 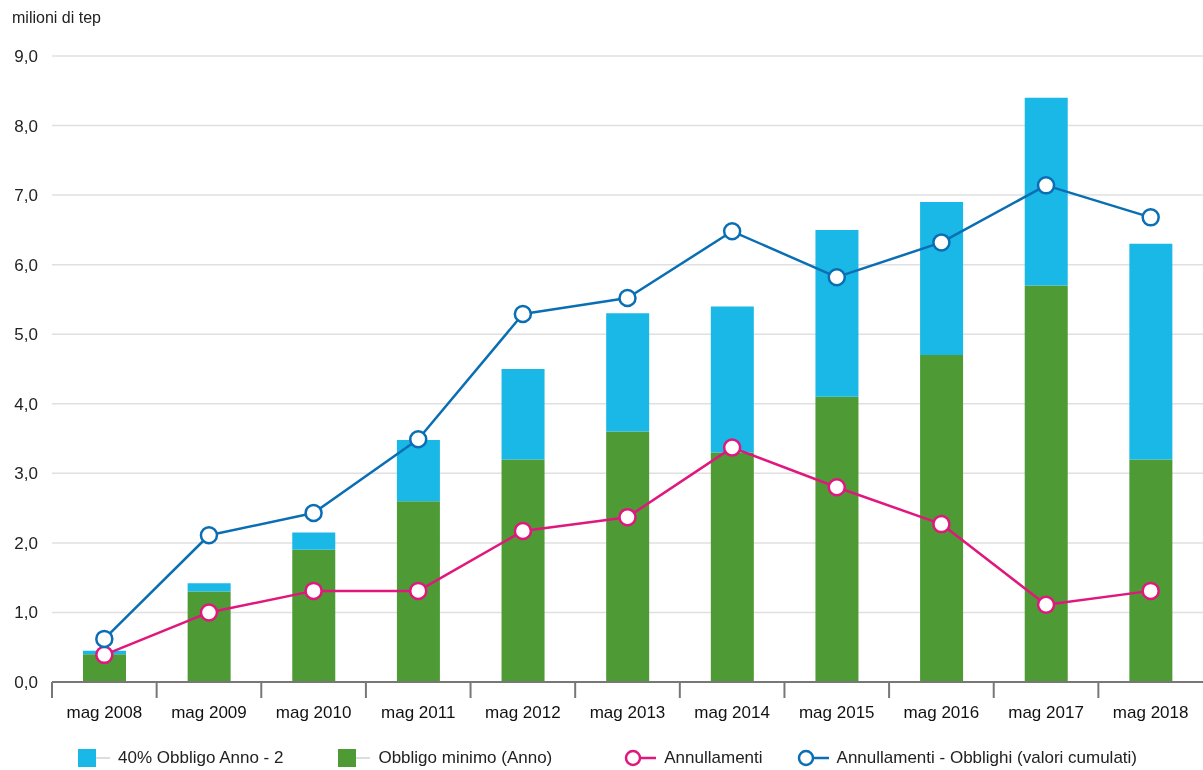 What do you see at coordinates (26, 196) in the screenshot?
I see `y-tick-label: 7,0` at bounding box center [26, 196].